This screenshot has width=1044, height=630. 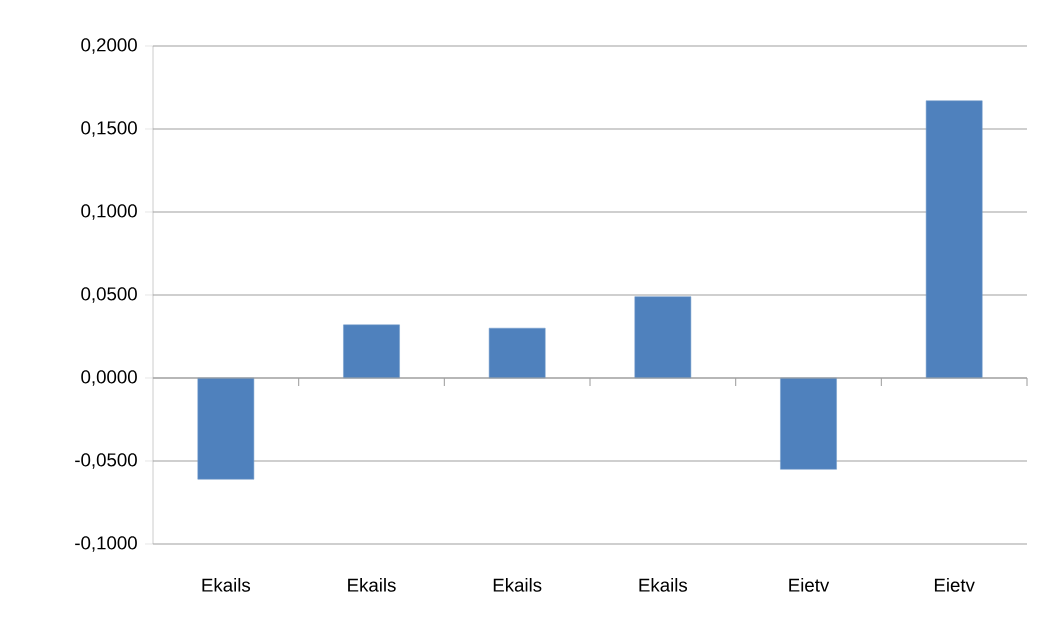 What do you see at coordinates (109, 378) in the screenshot?
I see `y-tick-label: 0,0000` at bounding box center [109, 378].